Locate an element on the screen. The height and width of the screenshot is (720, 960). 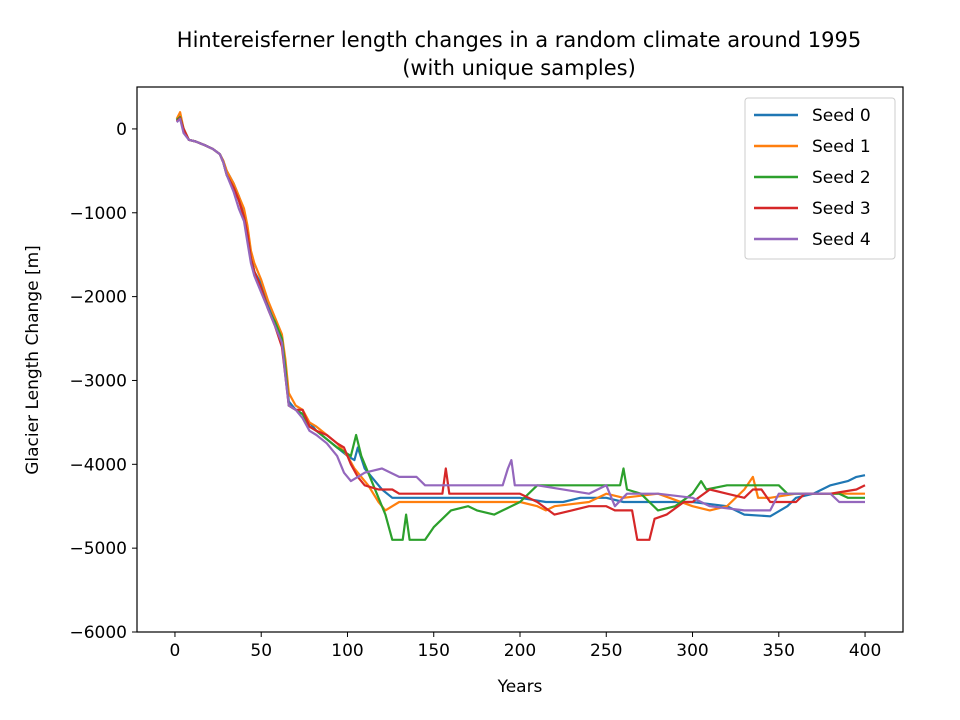
x-tick-label: 100 is located at coordinates (347, 651).